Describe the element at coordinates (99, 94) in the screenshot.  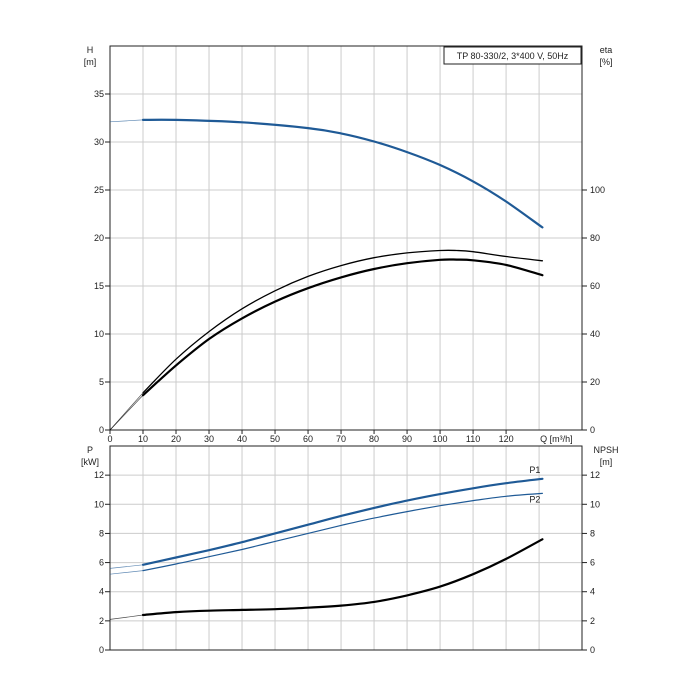
I see `y-left-tick-label: 35` at that location.